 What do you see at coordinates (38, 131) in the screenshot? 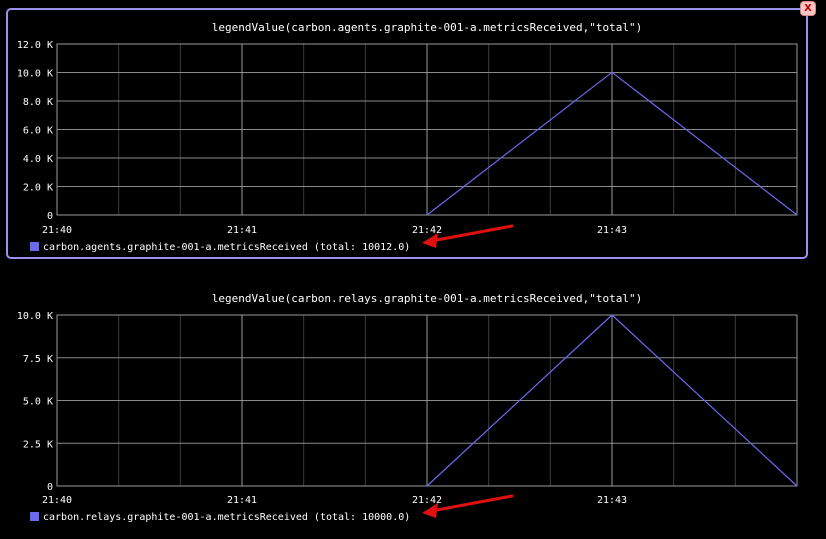
I see `y-tick-label: 6.0 K` at bounding box center [38, 131].